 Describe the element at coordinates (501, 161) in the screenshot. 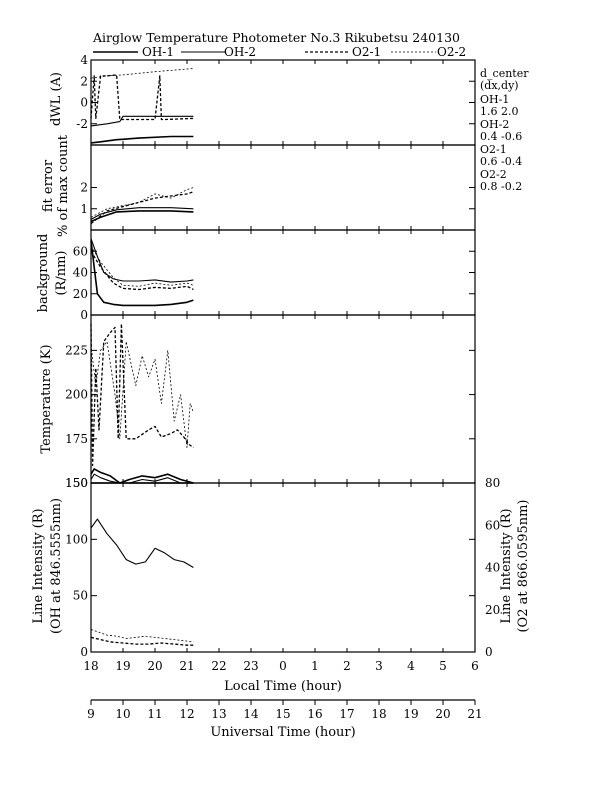

I see `d-center-value-o2-1: 0.6 -0.4` at that location.